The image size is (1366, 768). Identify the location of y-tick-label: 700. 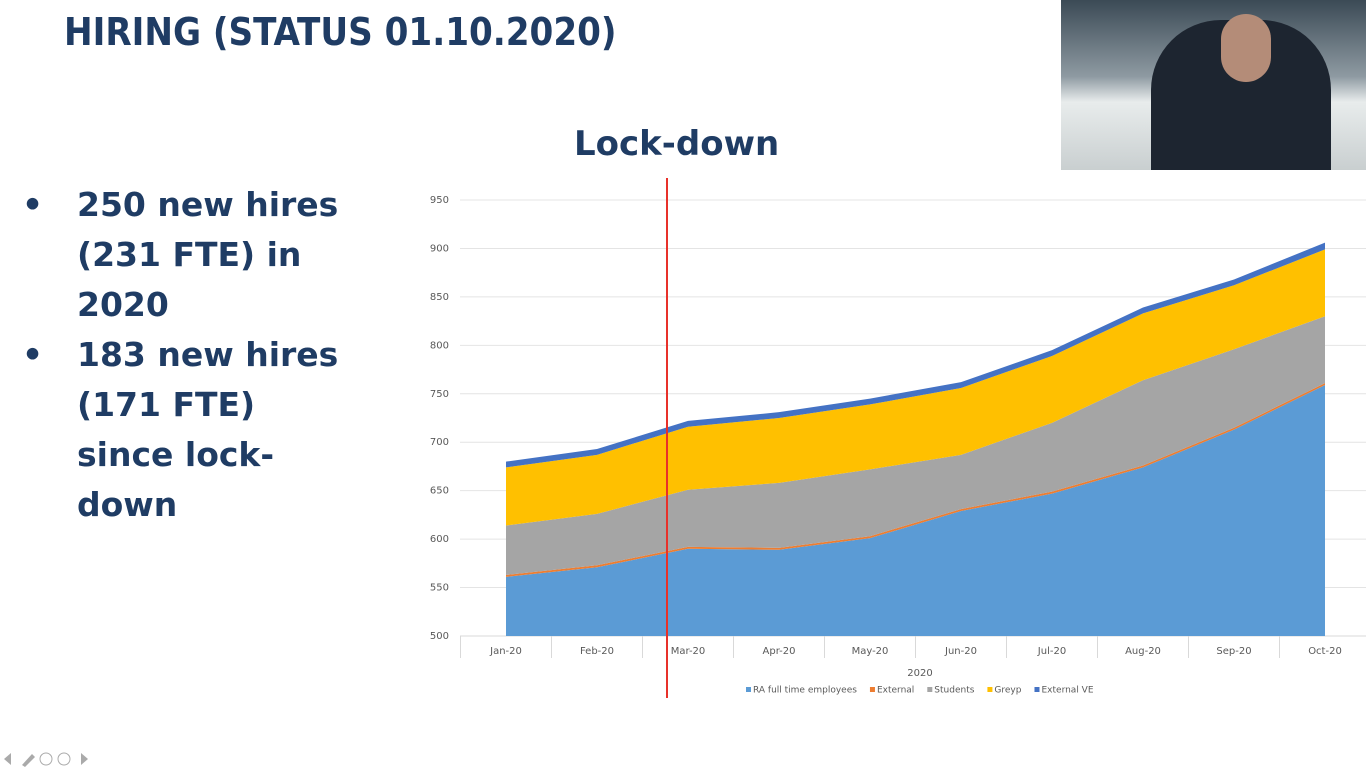
(439, 442).